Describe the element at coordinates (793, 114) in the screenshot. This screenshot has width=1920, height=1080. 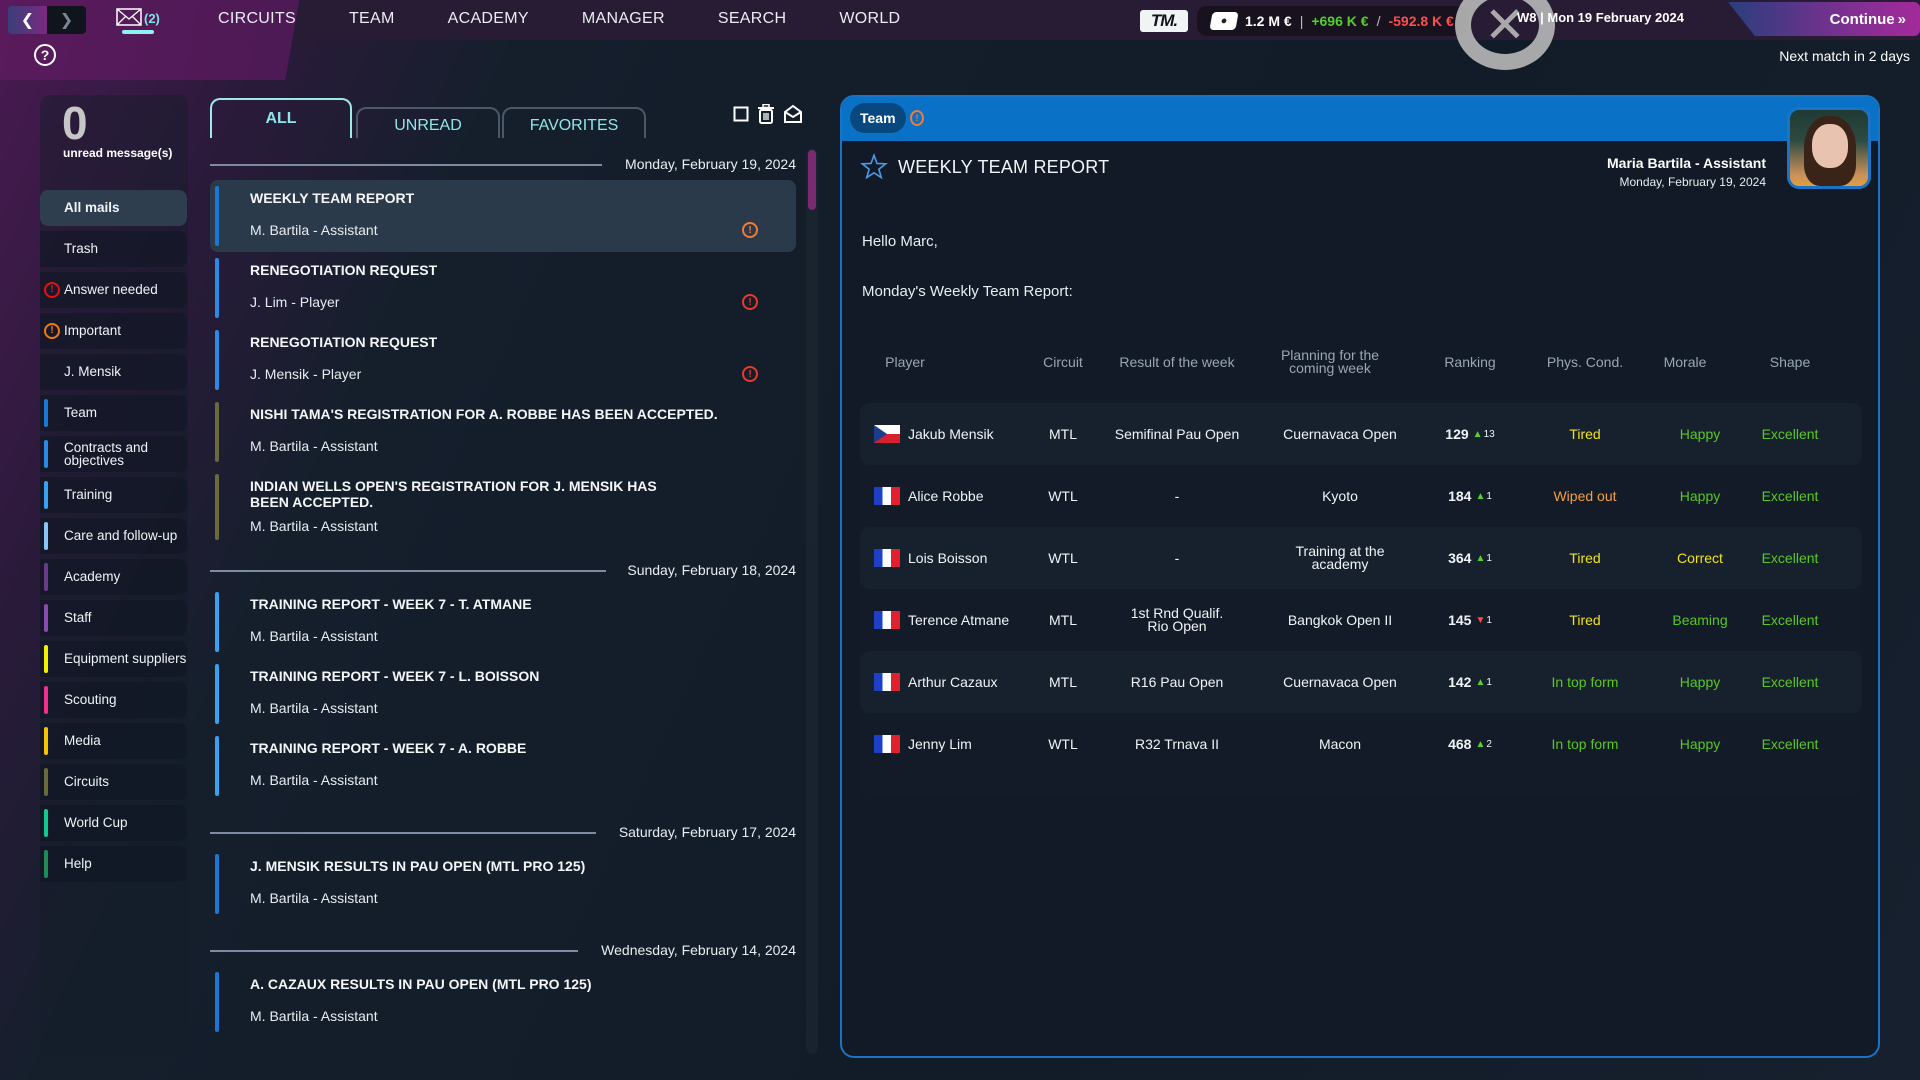
I see `mark-read-button` at that location.